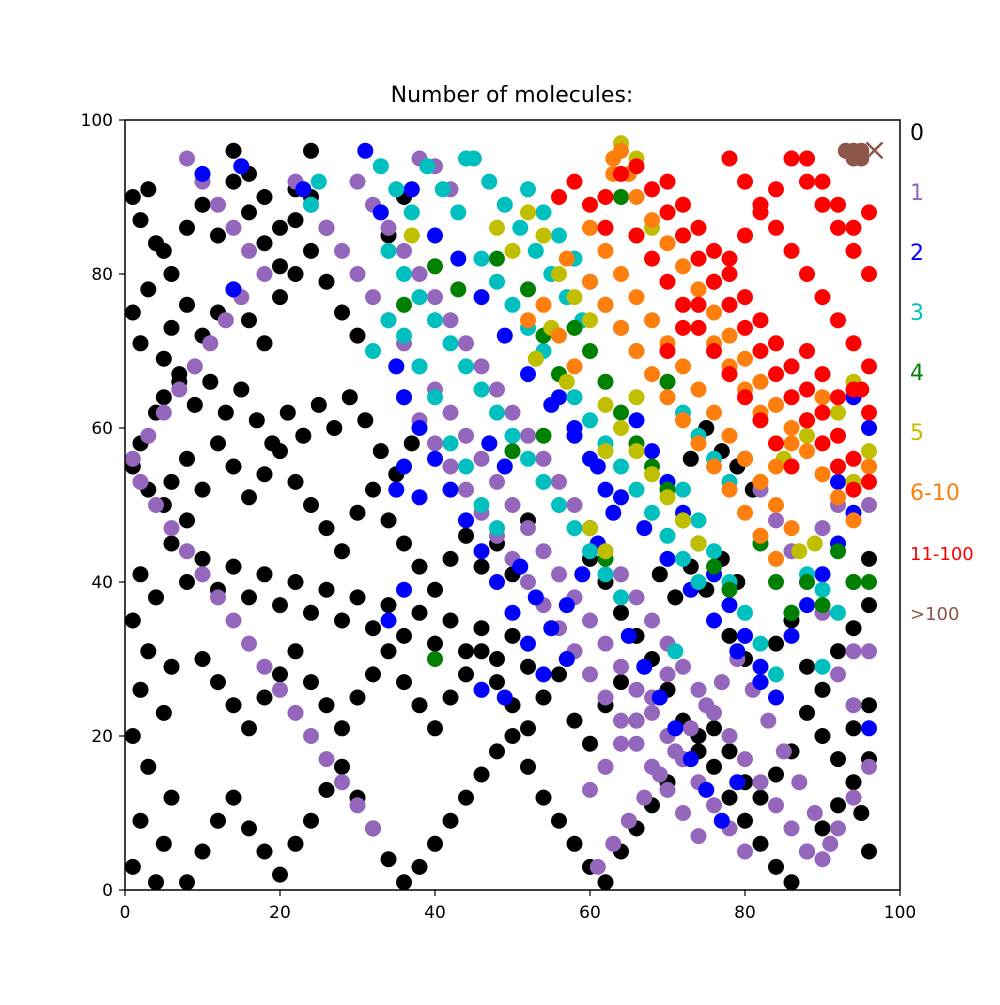  Describe the element at coordinates (97, 121) in the screenshot. I see `y-tick-label: 100` at that location.